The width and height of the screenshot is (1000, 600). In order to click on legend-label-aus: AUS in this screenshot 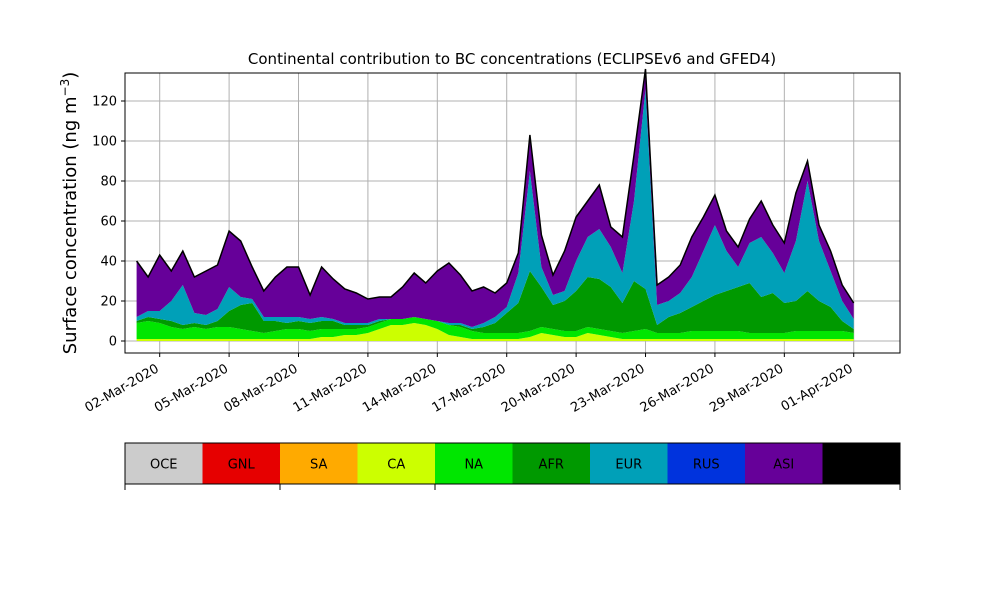, I will do `click(861, 465)`.